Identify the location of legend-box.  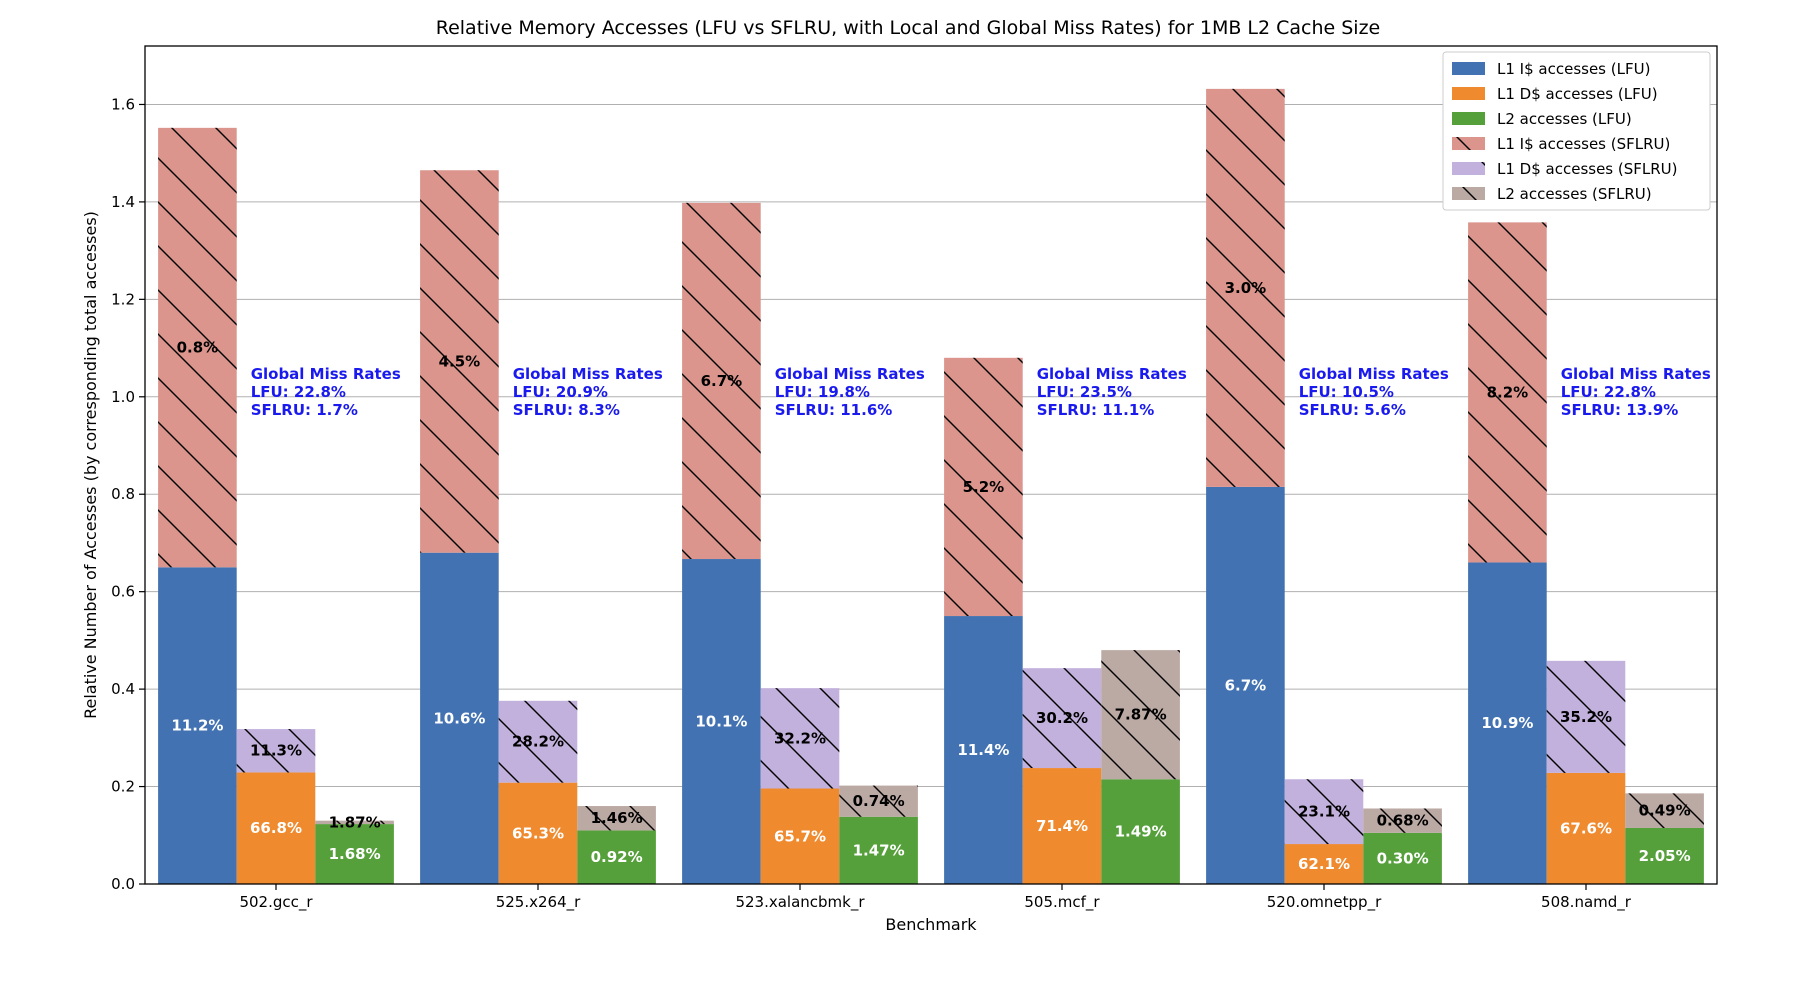
(1576, 131).